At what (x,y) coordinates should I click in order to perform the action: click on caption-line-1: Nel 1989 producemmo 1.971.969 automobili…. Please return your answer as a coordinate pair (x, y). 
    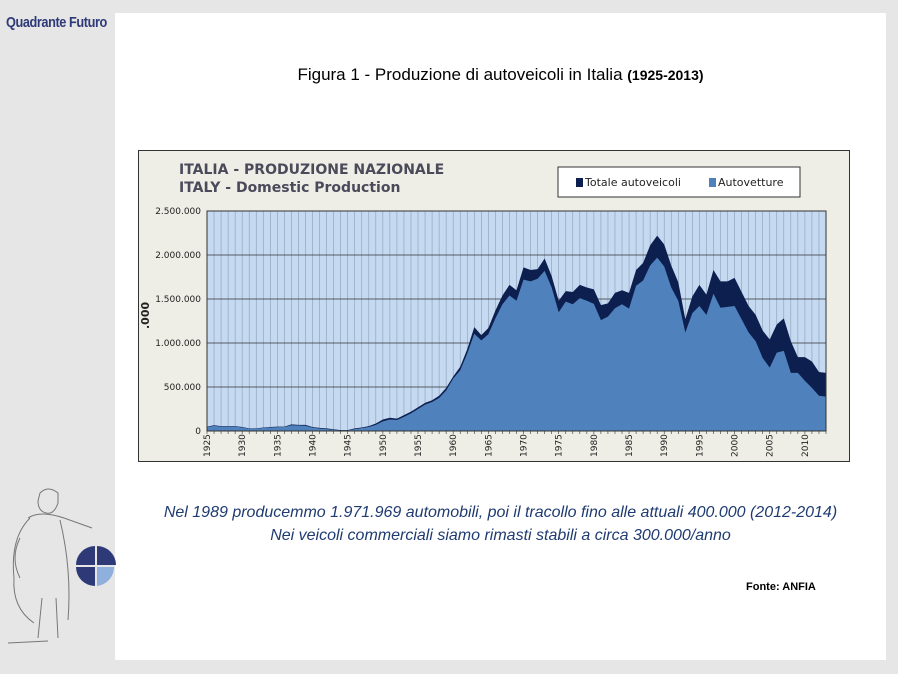
    Looking at the image, I should click on (500, 512).